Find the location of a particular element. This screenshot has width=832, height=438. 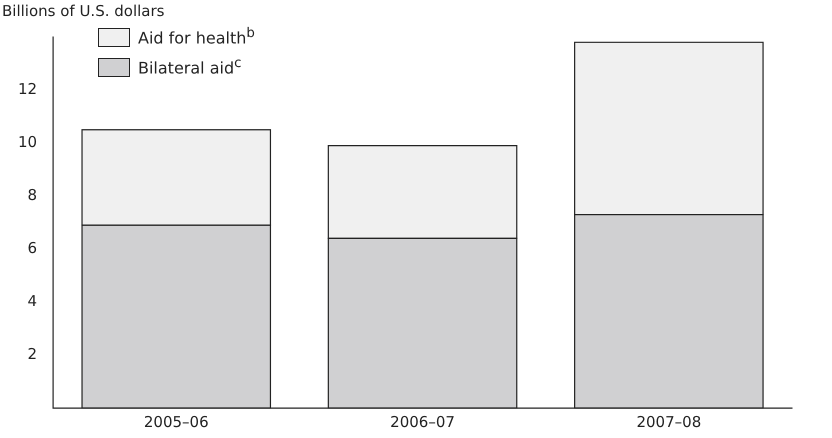

y-axis-title: Billions of U.S. dollars is located at coordinates (83, 11).